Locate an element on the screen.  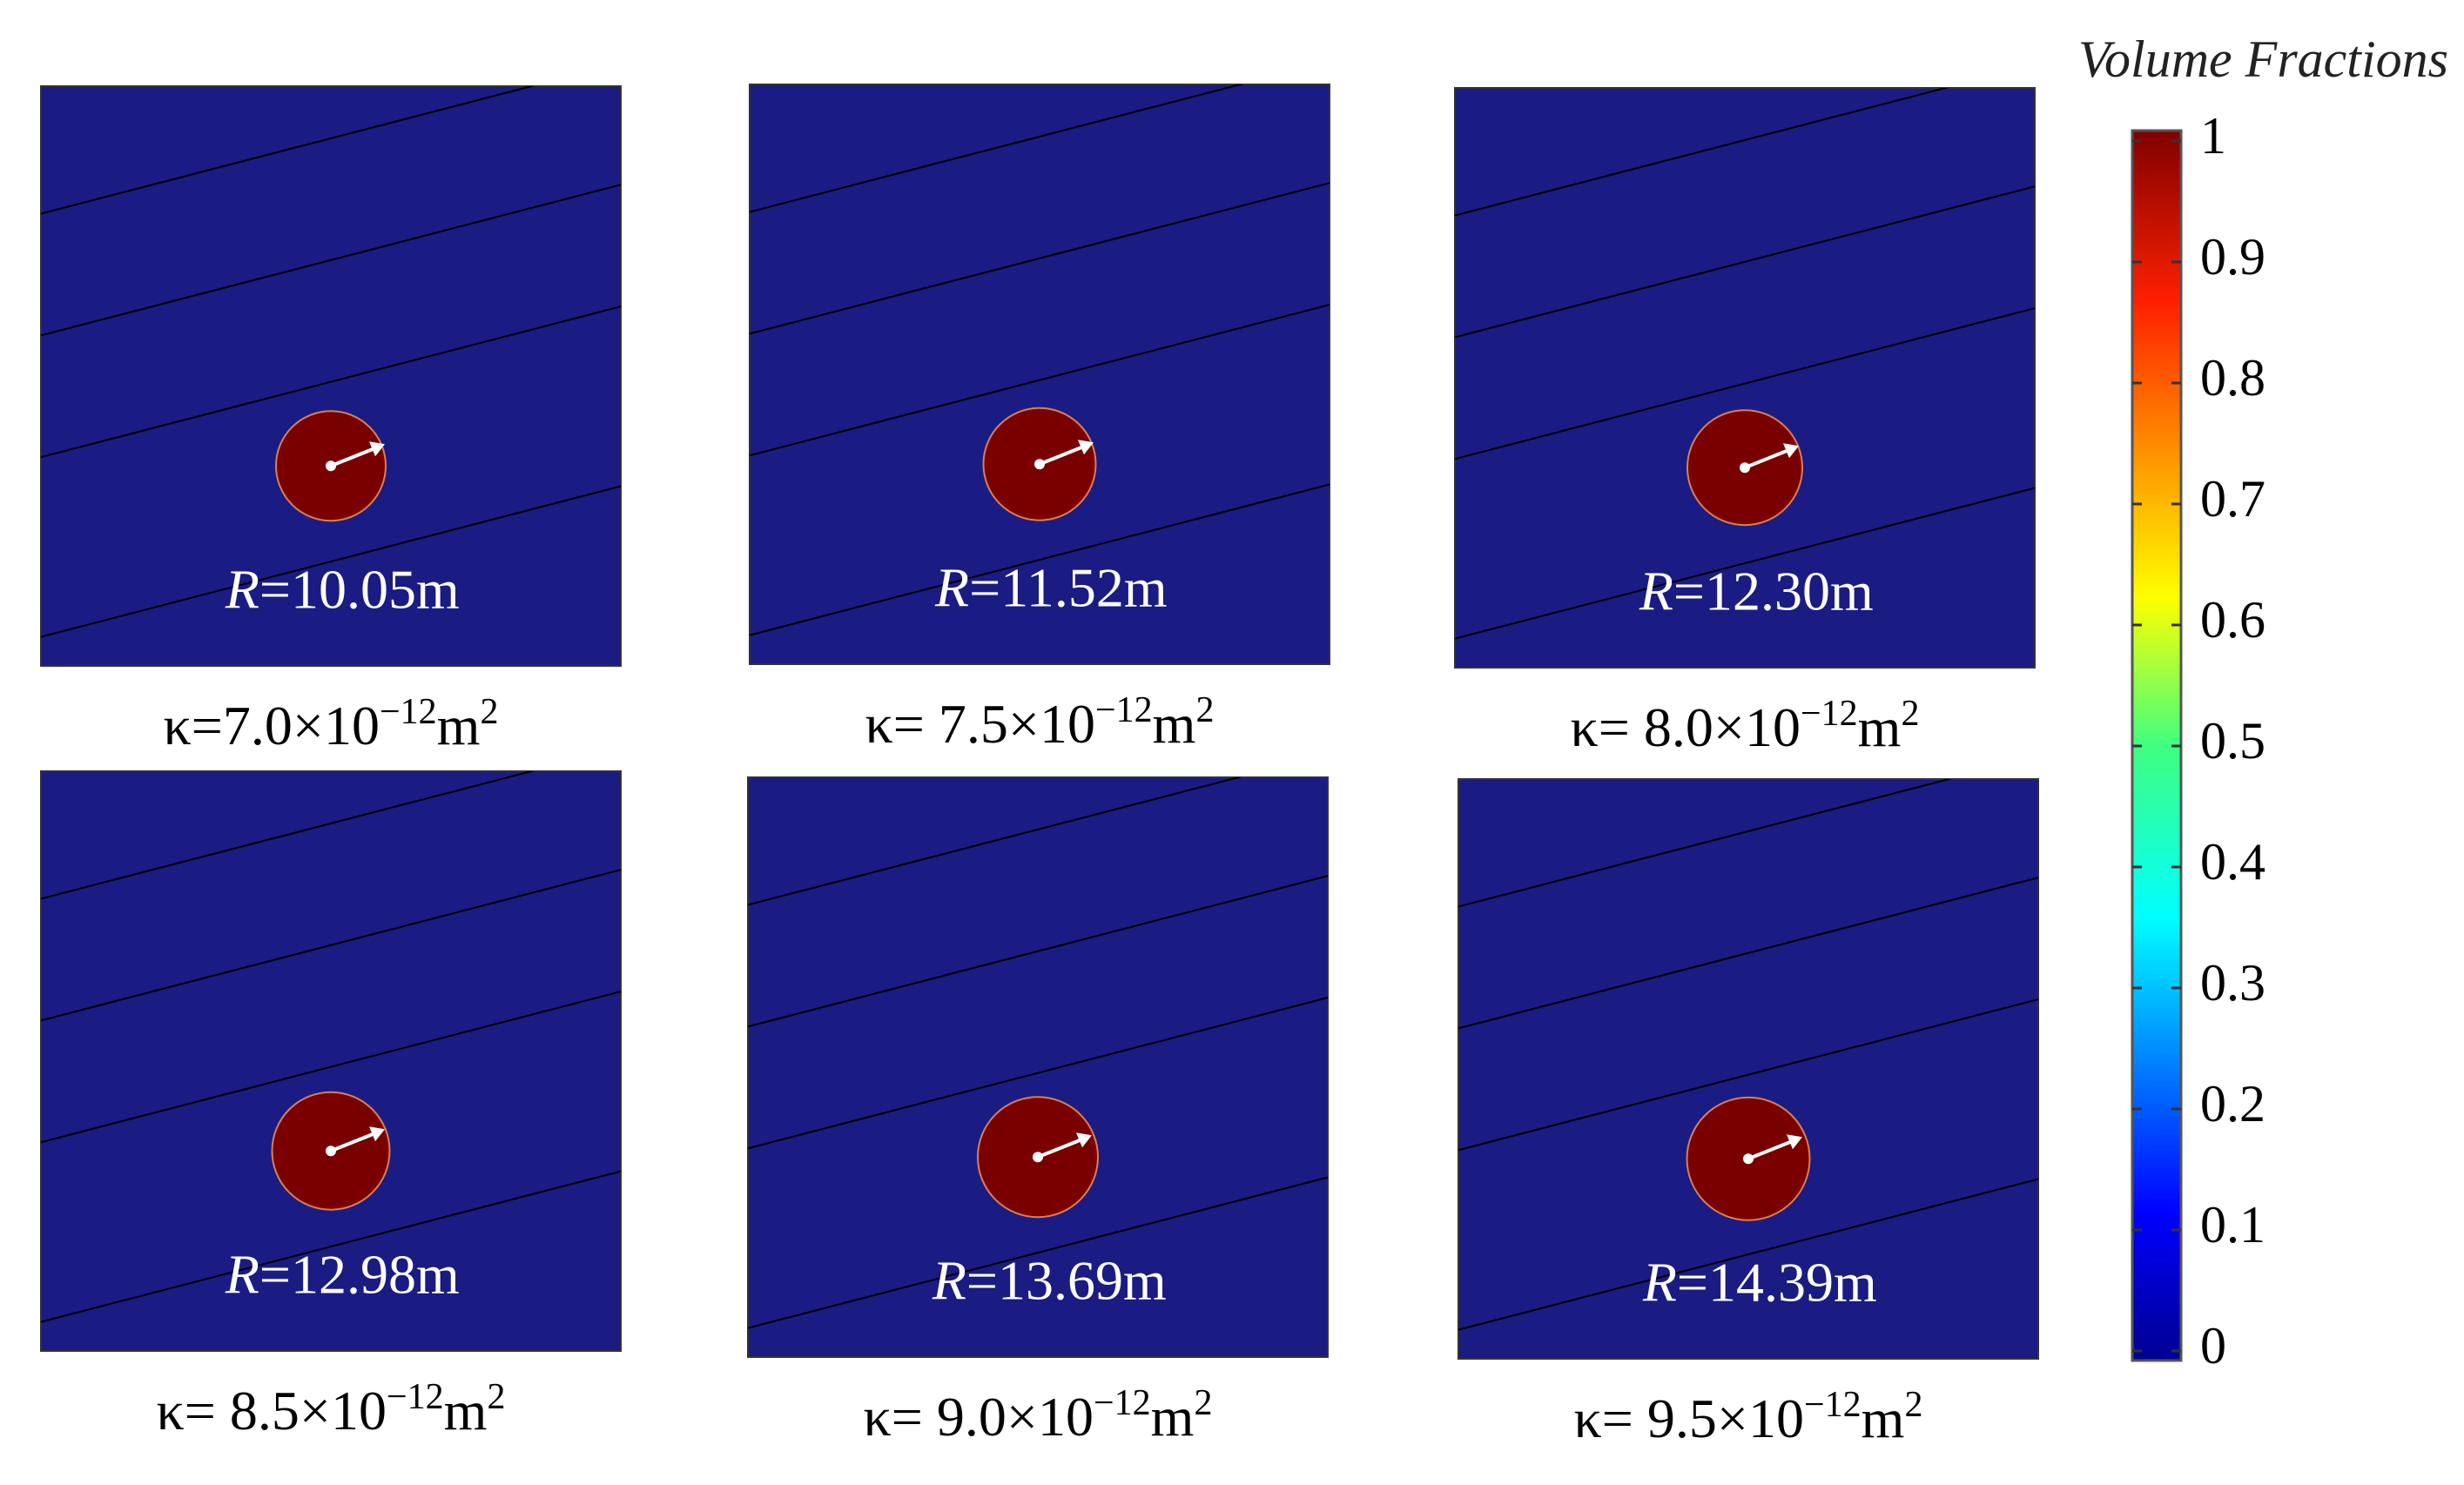
panel: R=10.05m κ=7.0×10−12m2 is located at coordinates (331, 420).